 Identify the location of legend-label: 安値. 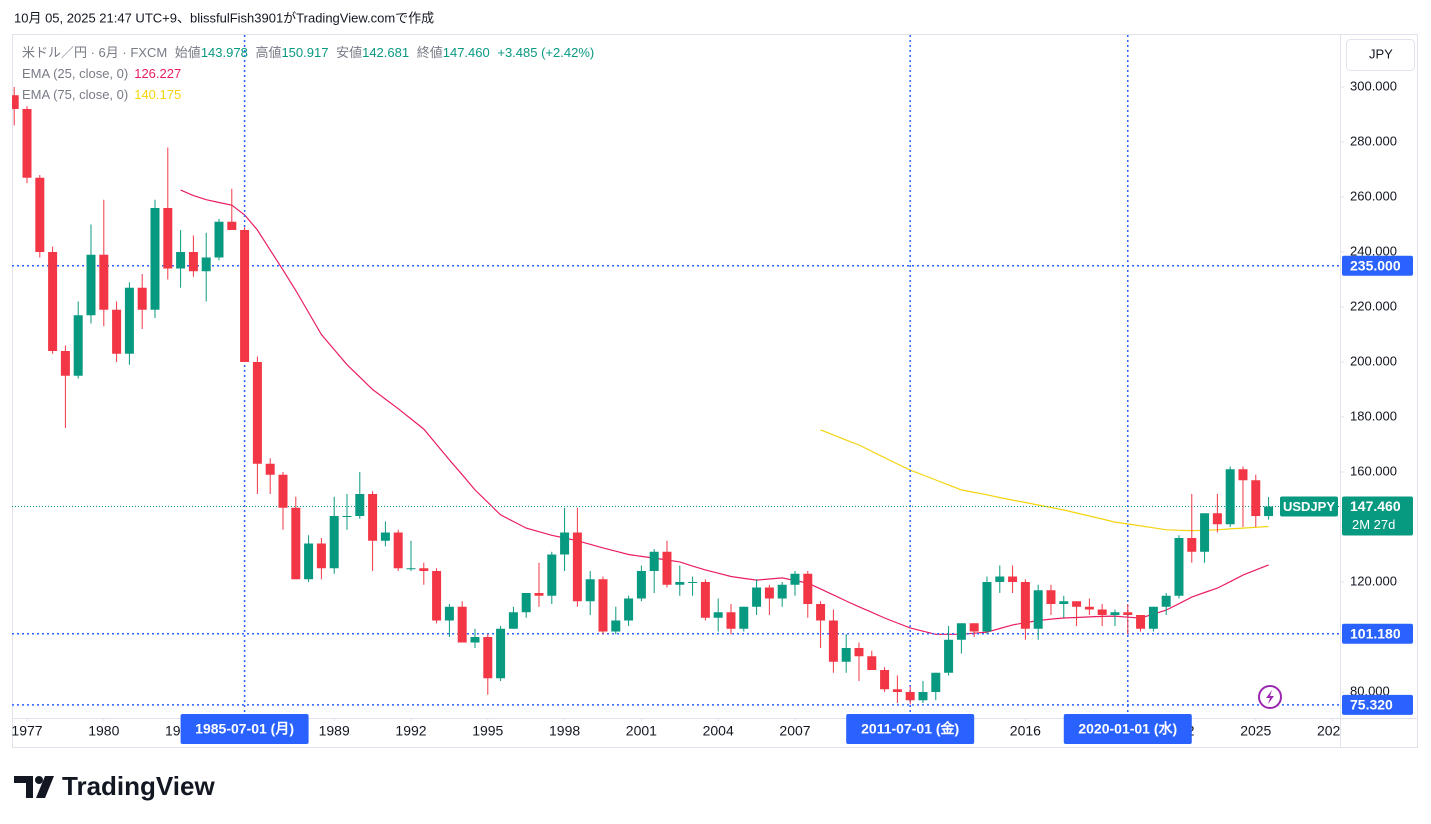
(349, 52).